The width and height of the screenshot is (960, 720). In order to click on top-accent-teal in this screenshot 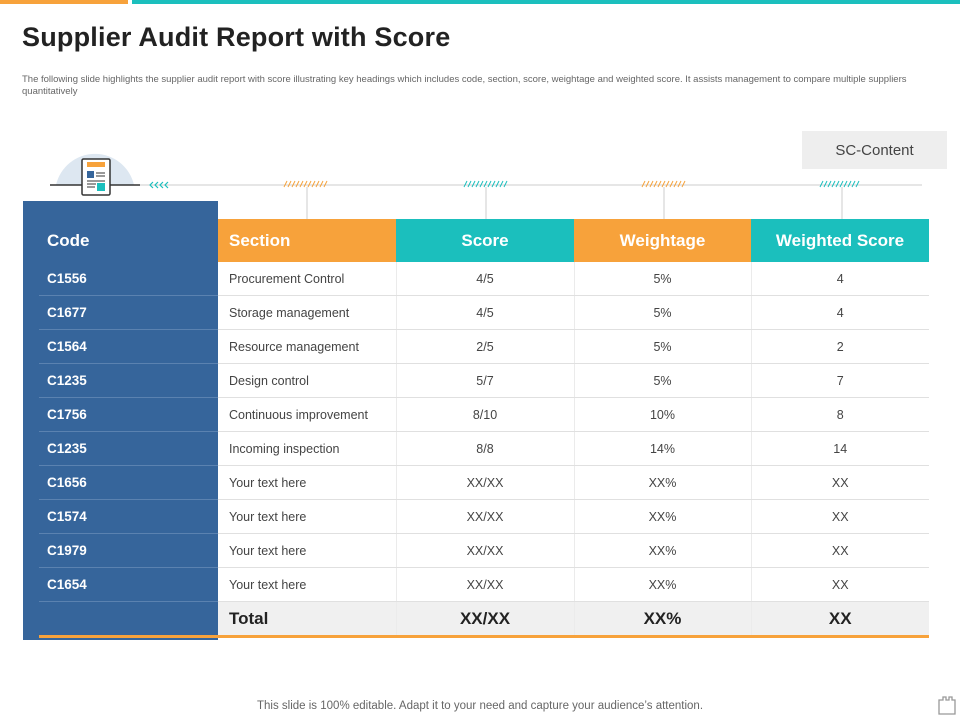, I will do `click(546, 2)`.